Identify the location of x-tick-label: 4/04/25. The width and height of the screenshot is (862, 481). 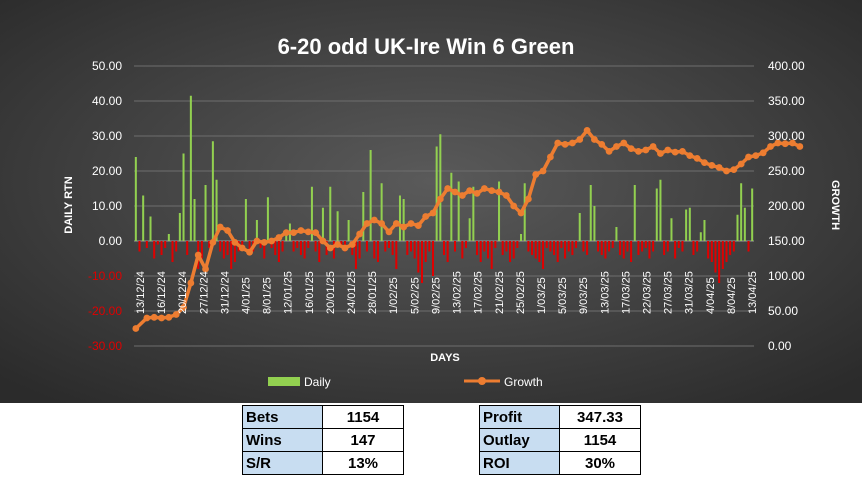
(711, 295).